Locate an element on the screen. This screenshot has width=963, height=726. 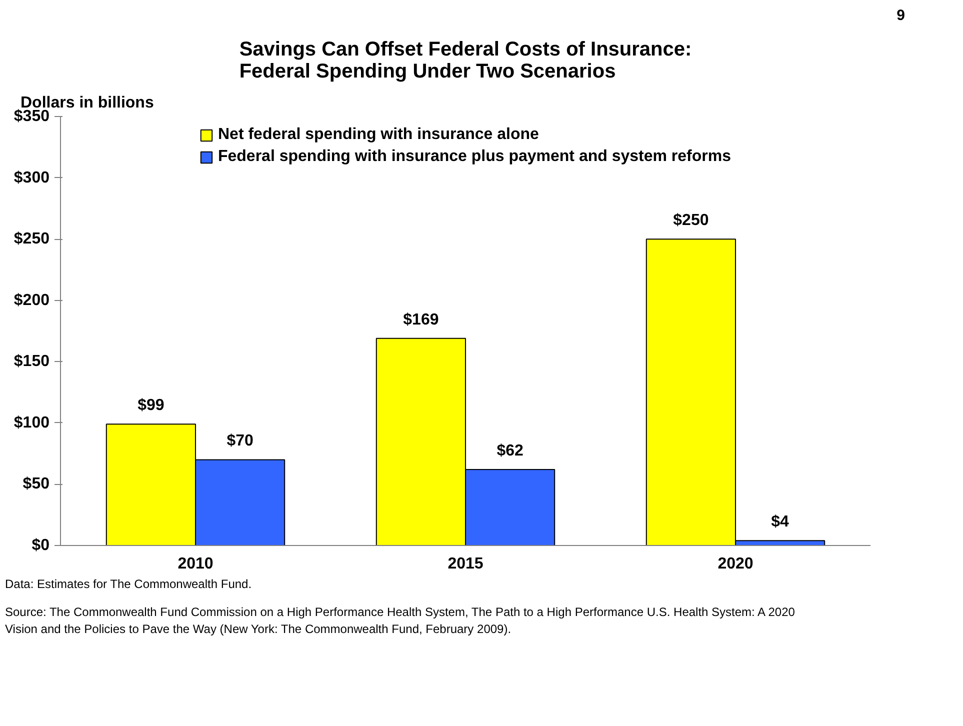
text: 9 is located at coordinates (900, 16).